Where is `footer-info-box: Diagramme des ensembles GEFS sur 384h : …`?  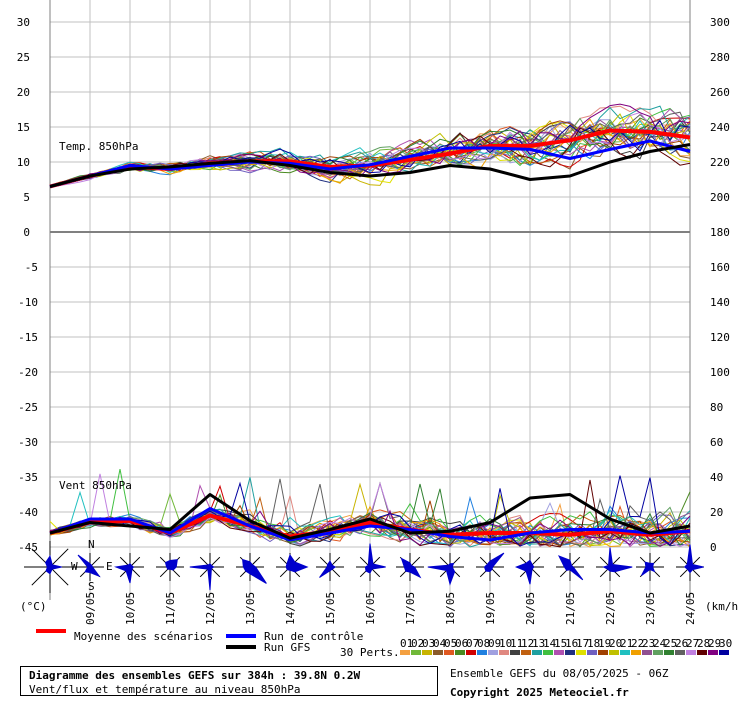
footer-info-box: Diagramme des ensembles GEFS sur 384h : … is located at coordinates (229, 681).